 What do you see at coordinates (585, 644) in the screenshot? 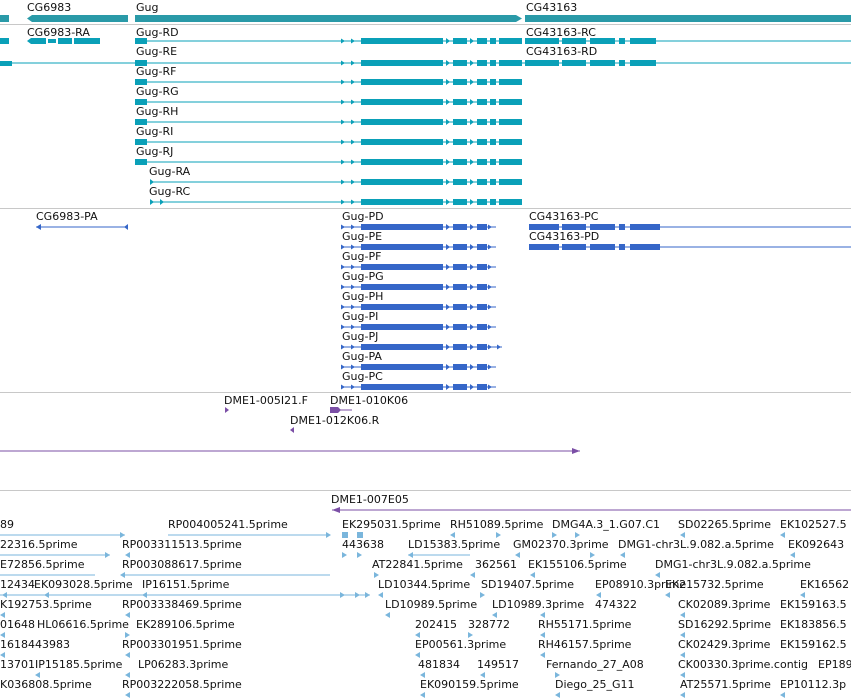
I see `est-label: RH46157.5prime` at bounding box center [585, 644].